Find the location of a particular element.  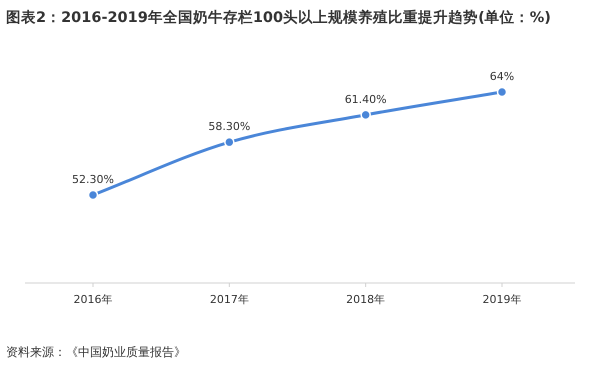

data-label: 64% is located at coordinates (502, 76).